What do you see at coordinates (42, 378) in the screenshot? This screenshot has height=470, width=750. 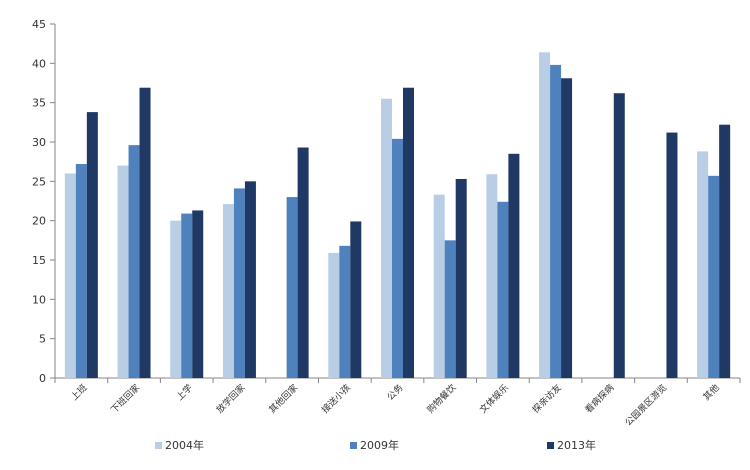 I see `y-tick-label: 0` at bounding box center [42, 378].